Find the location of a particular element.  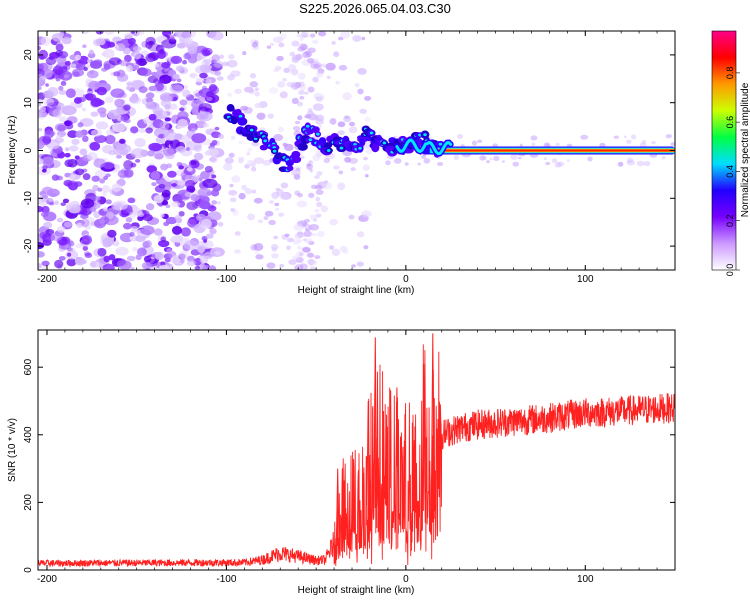

y-tick-label: -20 is located at coordinates (28, 245).